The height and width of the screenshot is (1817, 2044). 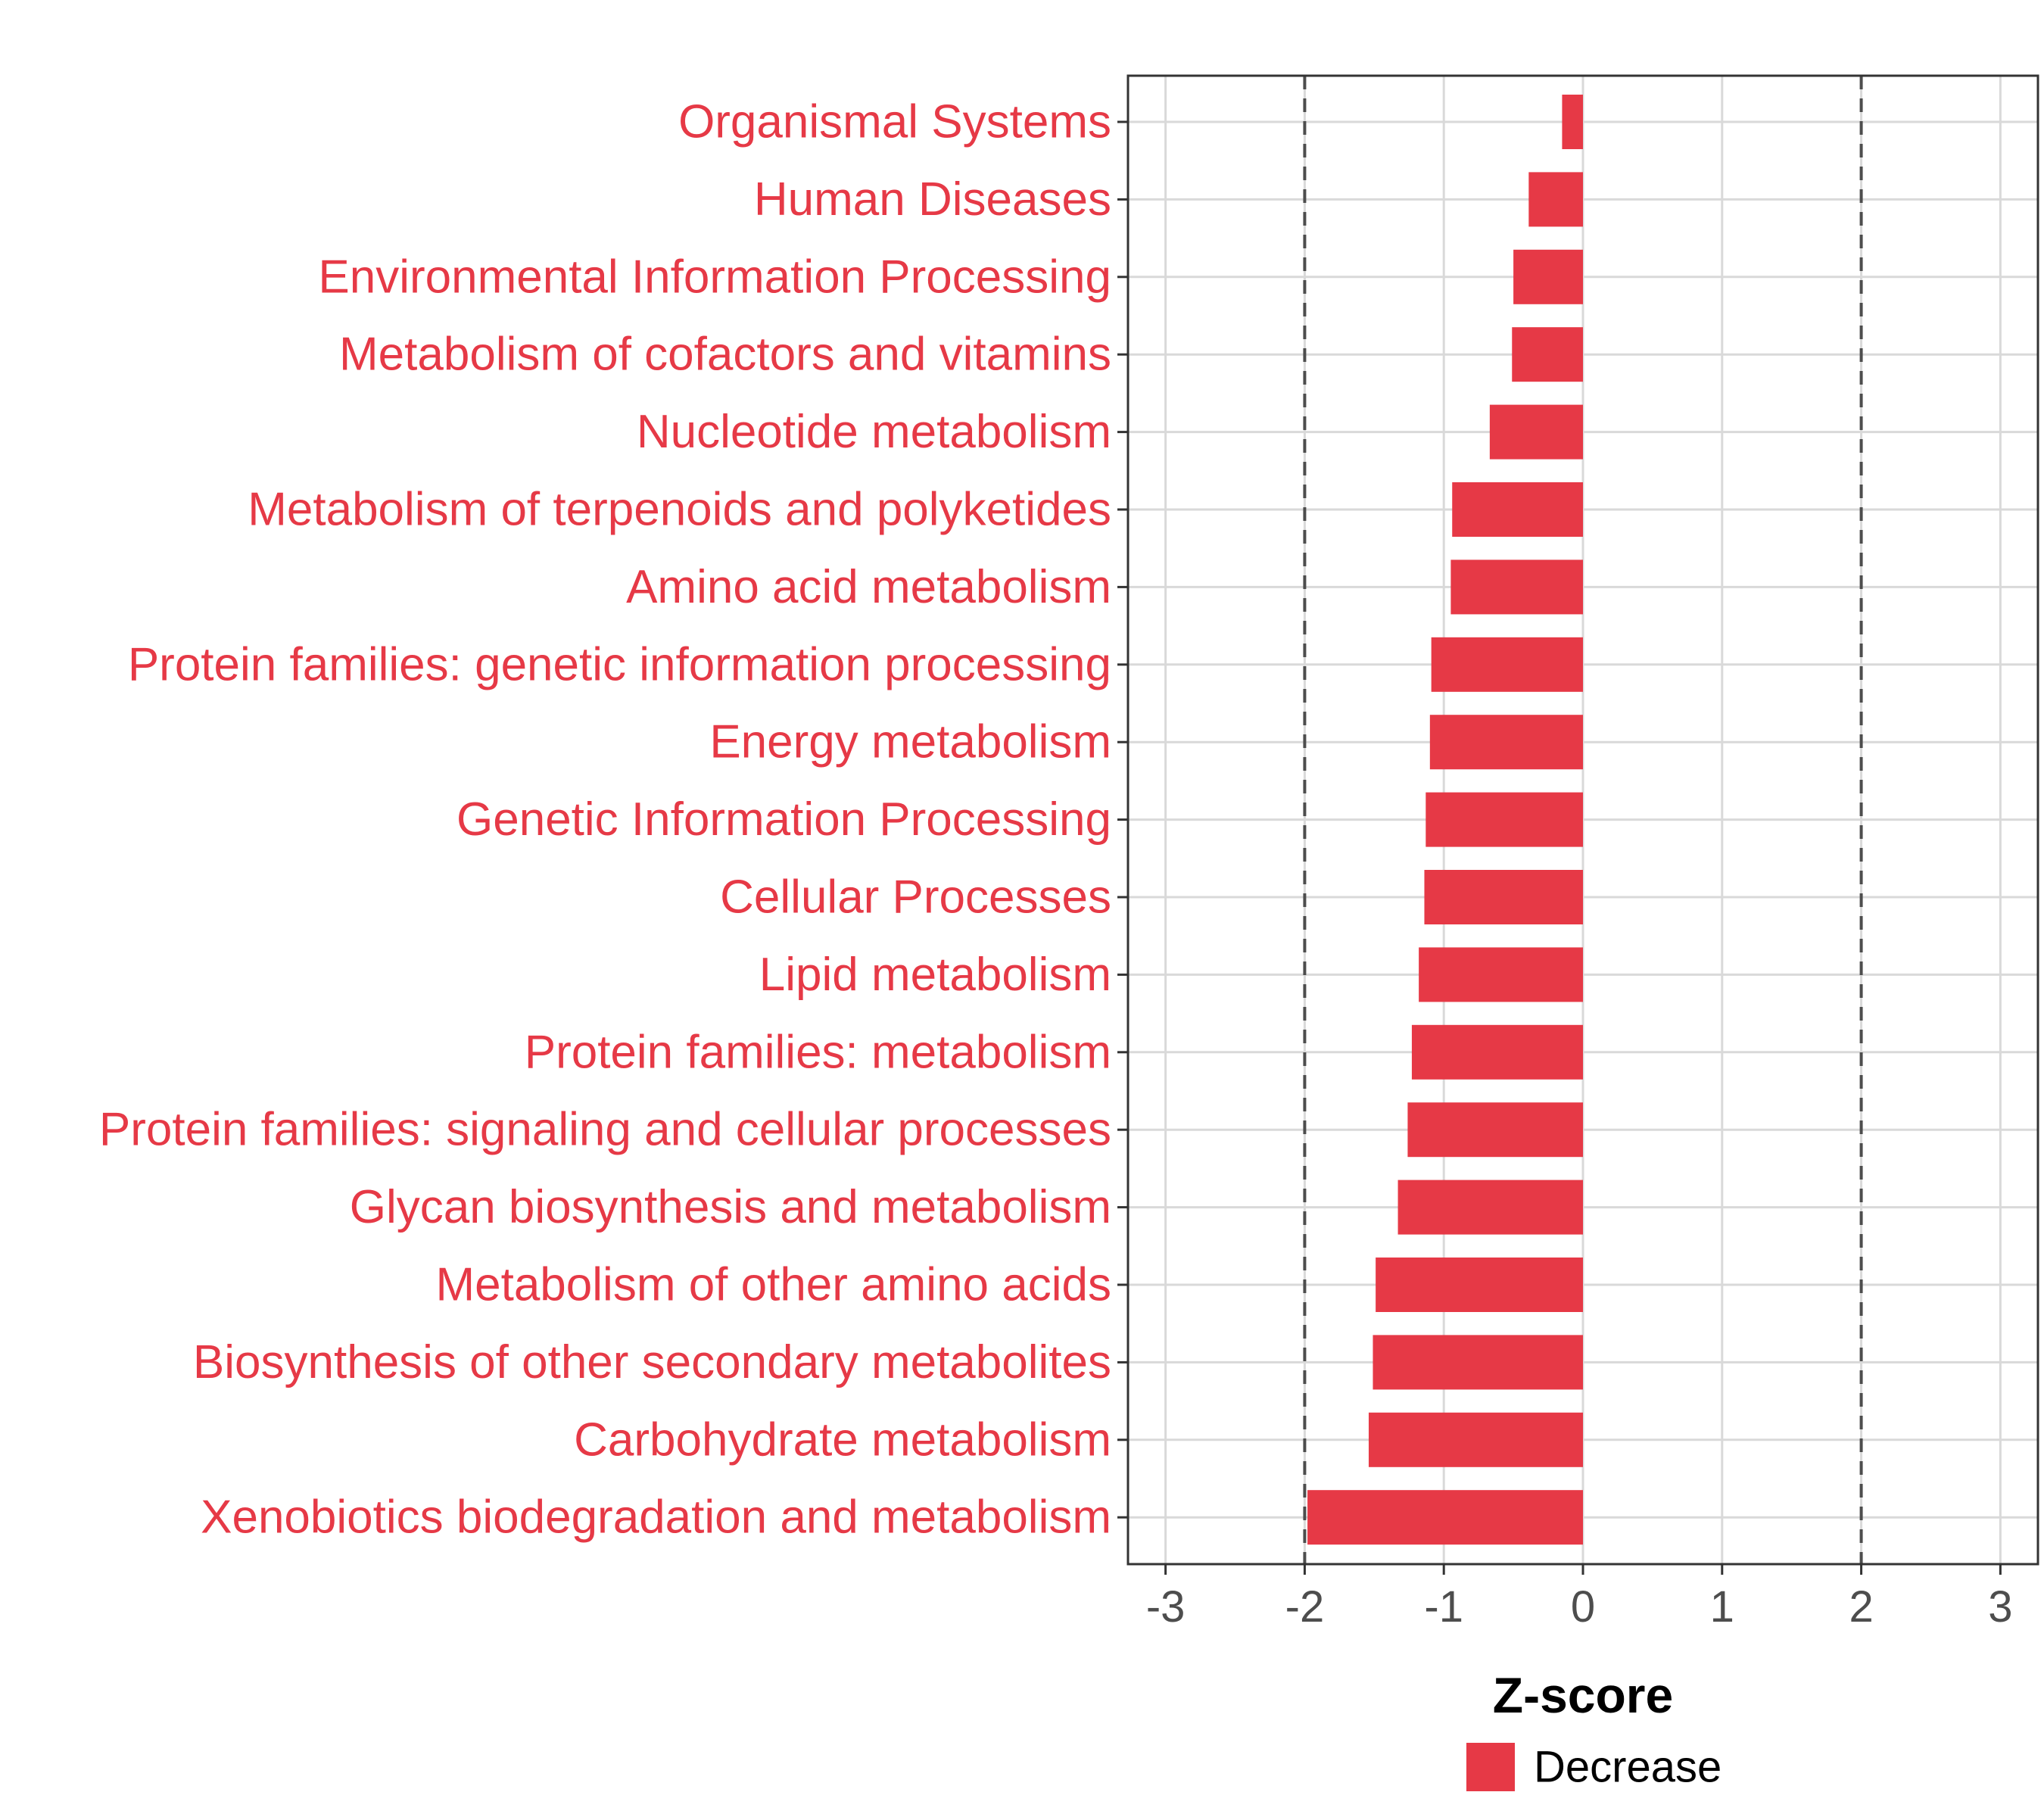 I want to click on x-axis-ticks, so click(x=1583, y=1569).